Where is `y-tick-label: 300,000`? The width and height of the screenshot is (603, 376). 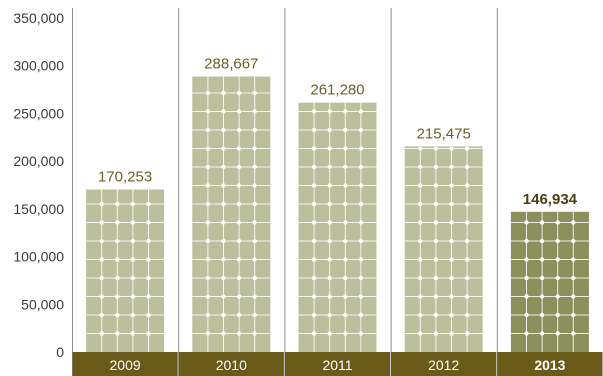
y-tick-label: 300,000 is located at coordinates (38, 66).